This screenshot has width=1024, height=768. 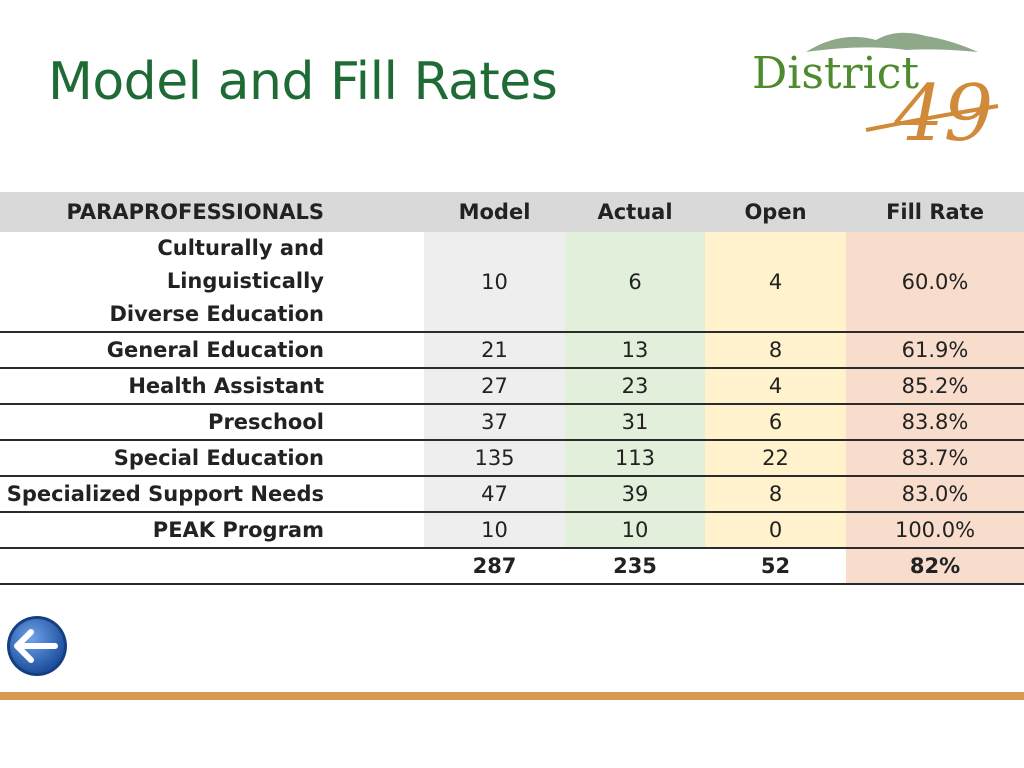 What do you see at coordinates (635, 422) in the screenshot?
I see `cell-actual: 31` at bounding box center [635, 422].